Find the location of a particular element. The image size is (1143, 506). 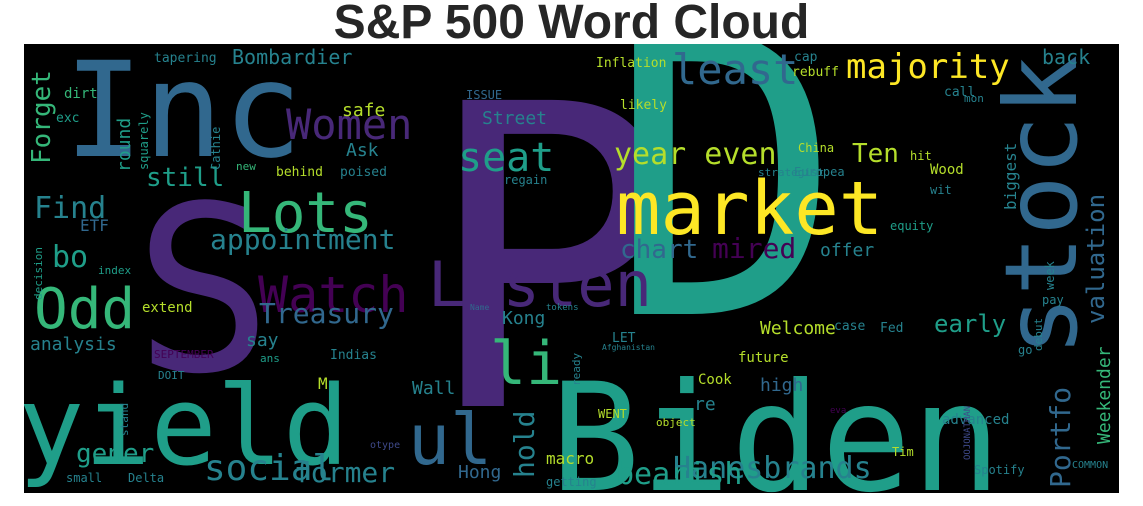

cloud-word: majority is located at coordinates (928, 67).